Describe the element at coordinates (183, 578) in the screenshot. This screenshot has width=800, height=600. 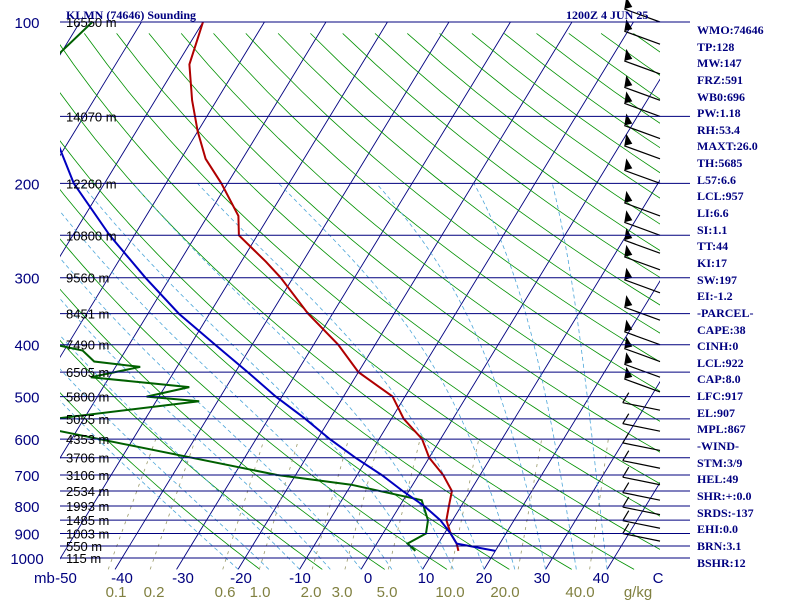
I see `temperature-tick-label: -30` at that location.